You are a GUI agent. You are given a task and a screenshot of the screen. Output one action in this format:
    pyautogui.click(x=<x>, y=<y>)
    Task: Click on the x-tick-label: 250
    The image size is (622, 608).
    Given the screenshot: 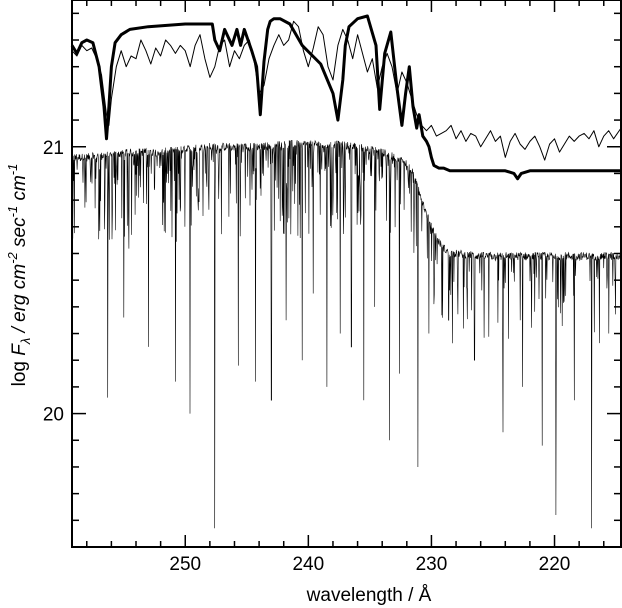 What is the action you would take?
    pyautogui.click(x=185, y=564)
    